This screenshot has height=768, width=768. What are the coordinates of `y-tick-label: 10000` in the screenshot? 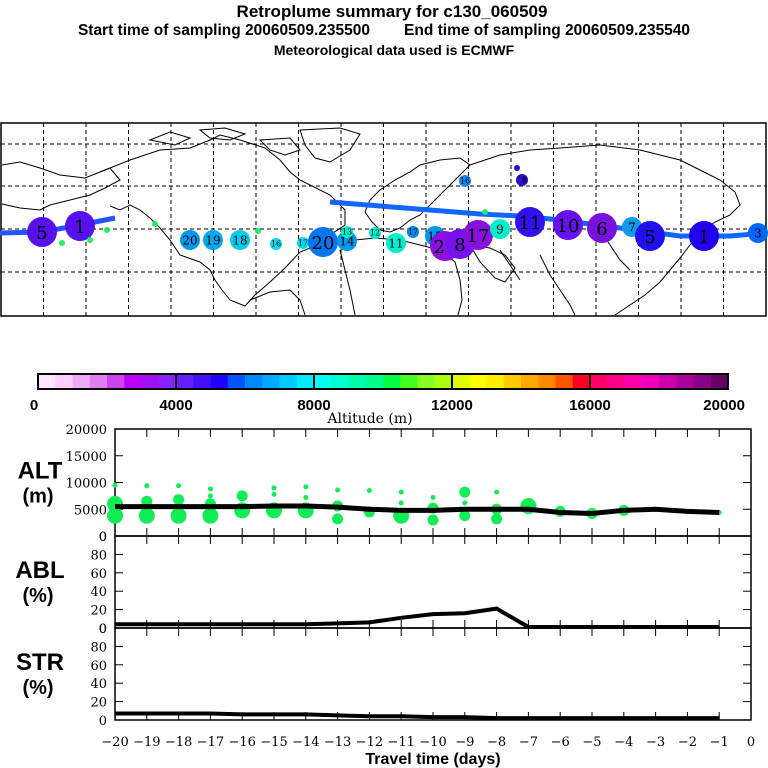 It's located at (86, 484).